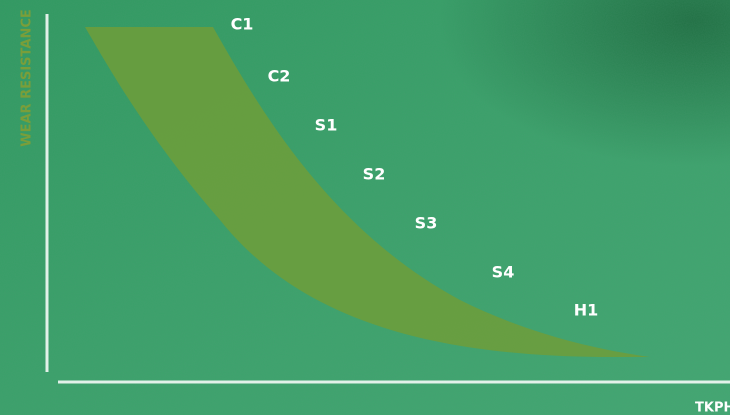 This screenshot has width=730, height=415. I want to click on grade-label: S1, so click(326, 125).